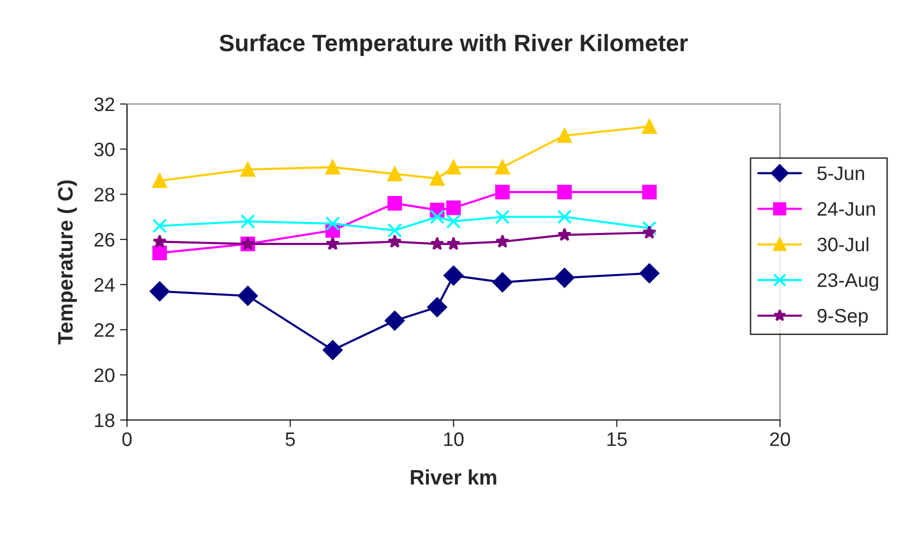 Image resolution: width=913 pixels, height=546 pixels. What do you see at coordinates (846, 209) in the screenshot?
I see `legend-label: 24-Jun` at bounding box center [846, 209].